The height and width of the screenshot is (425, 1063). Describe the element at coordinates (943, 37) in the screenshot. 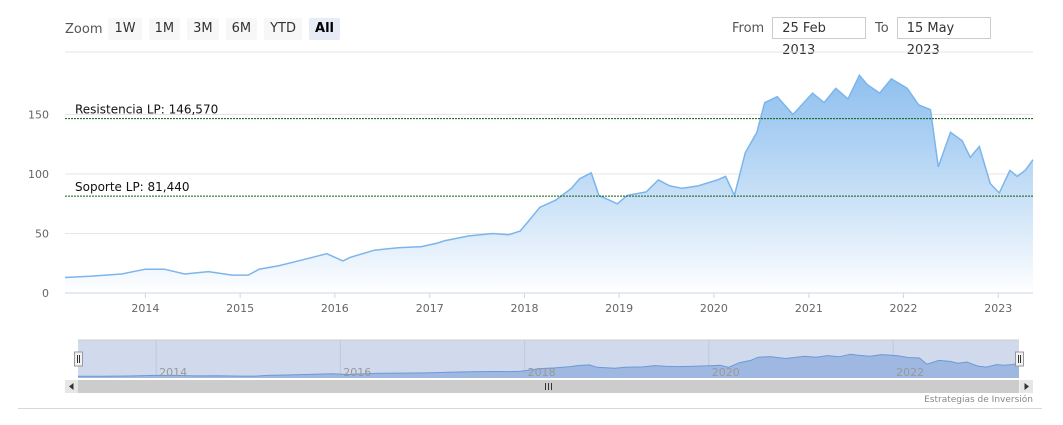

I see `to-date-input: 15 May 2023` at that location.